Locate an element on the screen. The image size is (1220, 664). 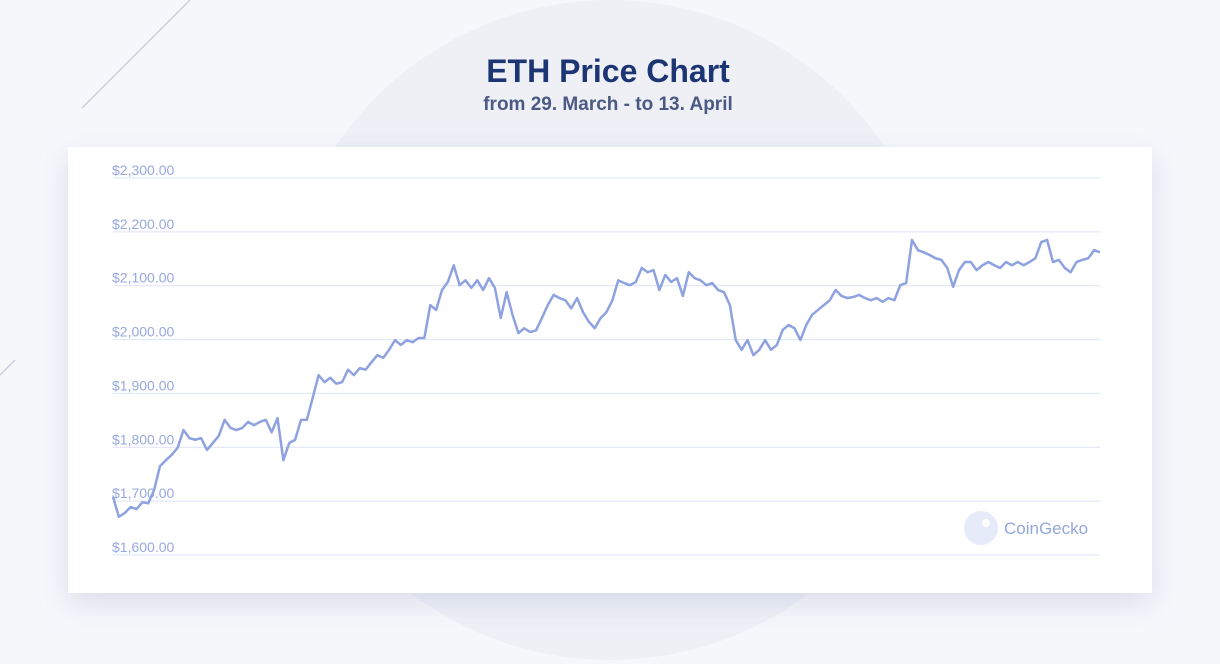
logo is located at coordinates (981, 528).